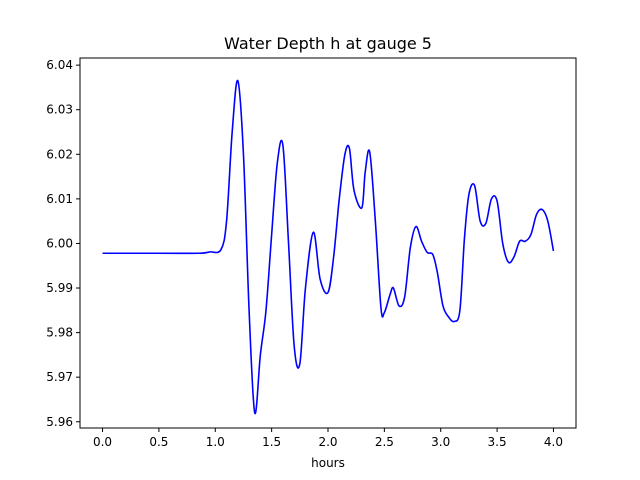 This screenshot has height=480, width=640. I want to click on chart-title: Water Depth h at gauge 5, so click(328, 43).